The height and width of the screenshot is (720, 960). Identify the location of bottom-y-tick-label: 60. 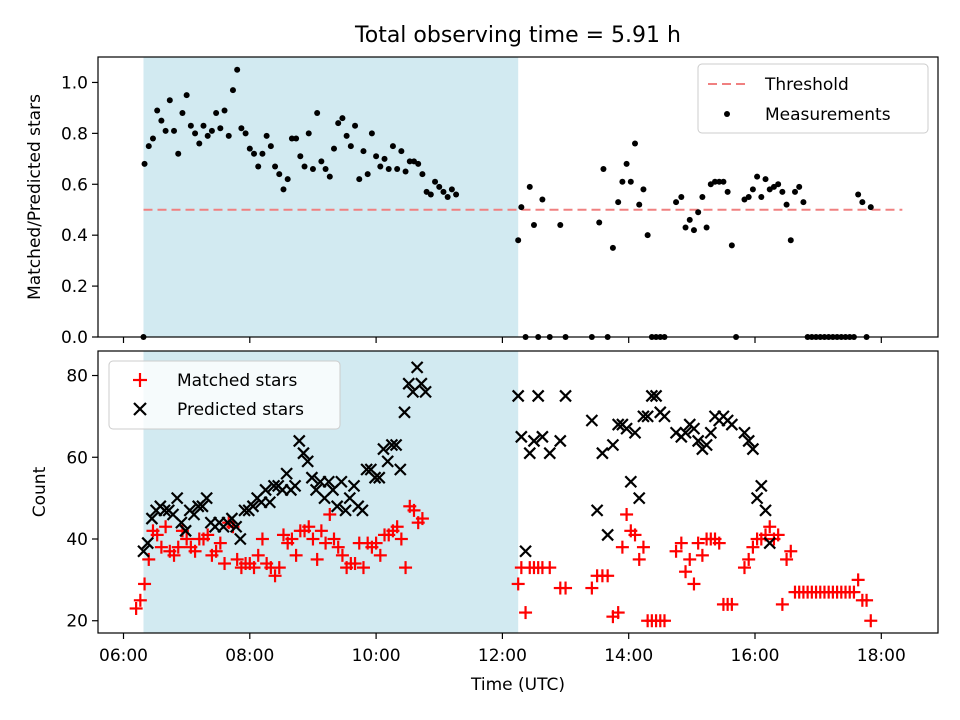
(77, 458).